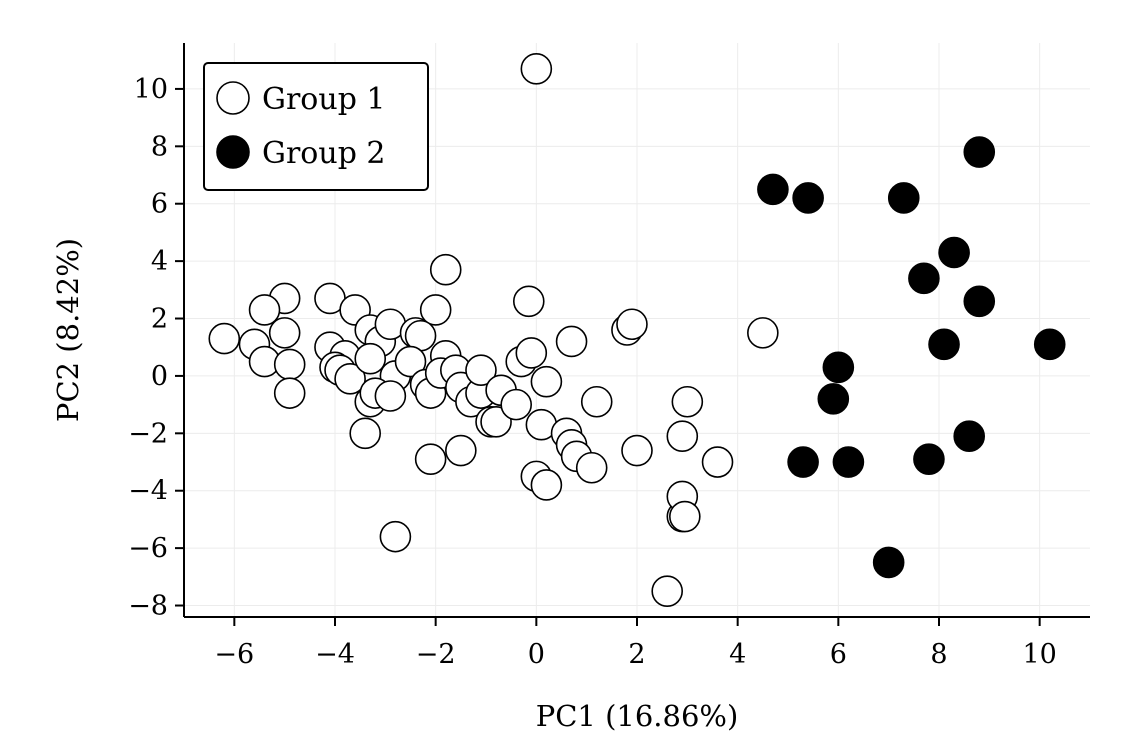 Image resolution: width=1122 pixels, height=756 pixels. Describe the element at coordinates (324, 99) in the screenshot. I see `legend-label-group-1: Group 1` at that location.